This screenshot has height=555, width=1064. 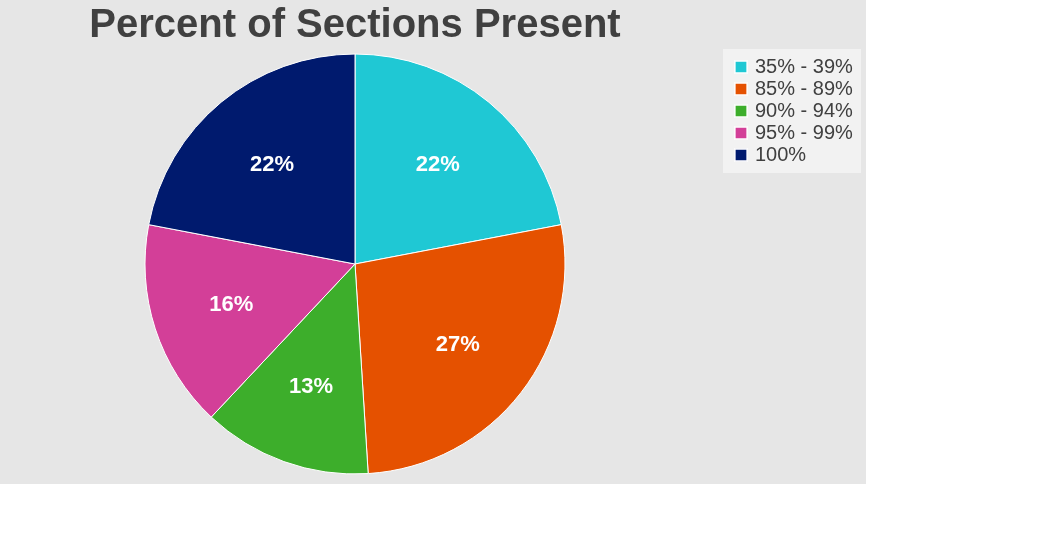 What do you see at coordinates (310, 386) in the screenshot?
I see `data-label: 13%` at bounding box center [310, 386].